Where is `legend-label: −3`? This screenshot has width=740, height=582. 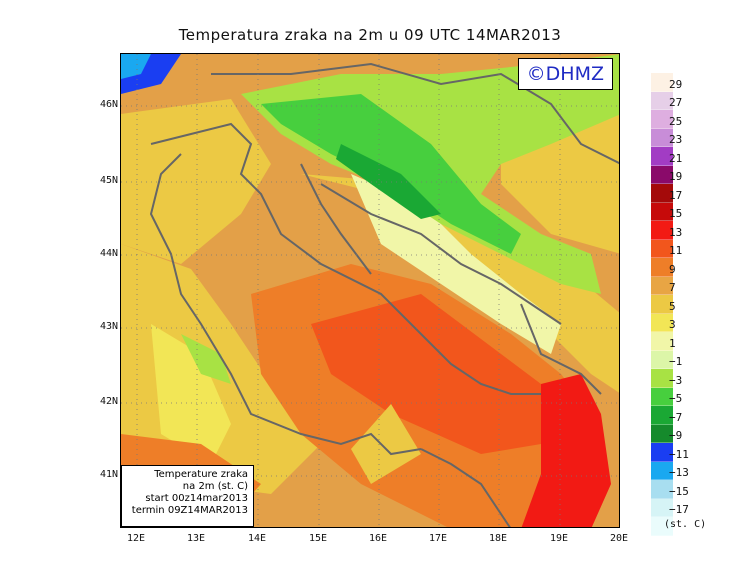 legend-label: −3 is located at coordinates (676, 380).